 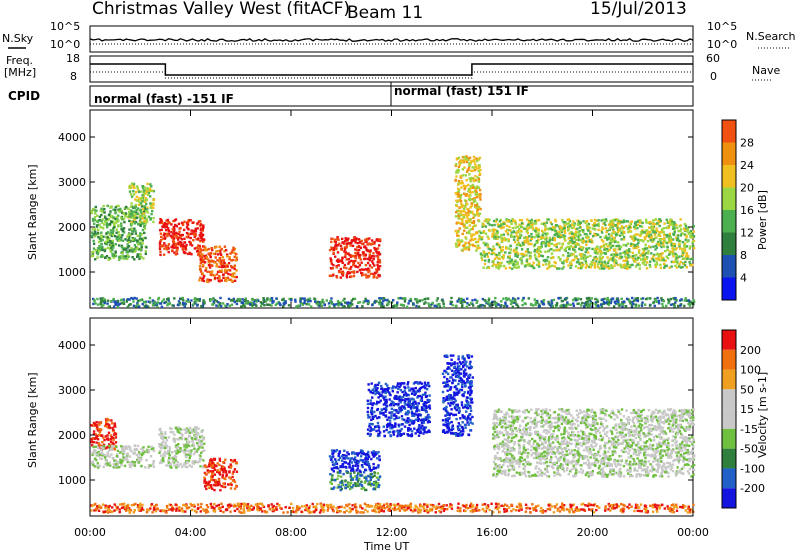 I want to click on cpid-mode-1: normal (fast) -151 IF, so click(x=164, y=99).